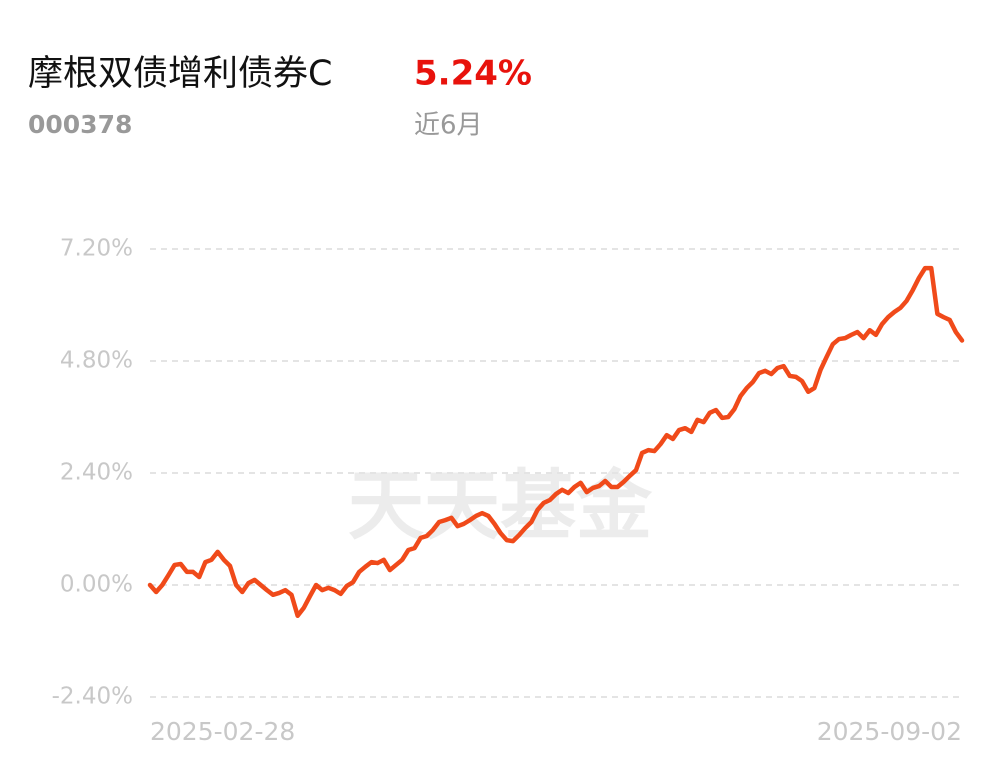  Describe the element at coordinates (889, 731) in the screenshot. I see `x-tick-label: 2025-09-02` at that location.